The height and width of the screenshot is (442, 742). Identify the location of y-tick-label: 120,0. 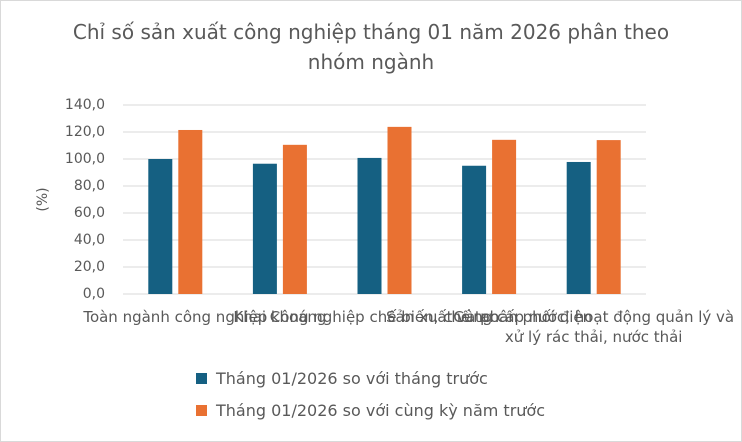
(85, 132).